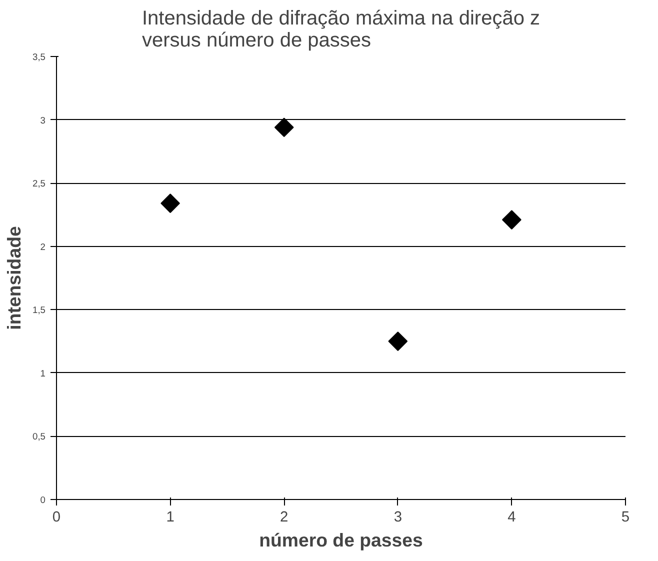  I want to click on y-tick-label: 0,5, so click(39, 437).